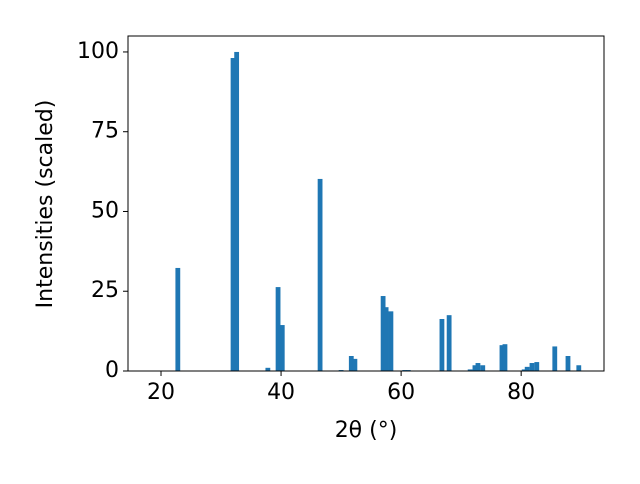 This screenshot has height=484, width=640. What do you see at coordinates (521, 392) in the screenshot?
I see `x-tick-label: 80` at bounding box center [521, 392].